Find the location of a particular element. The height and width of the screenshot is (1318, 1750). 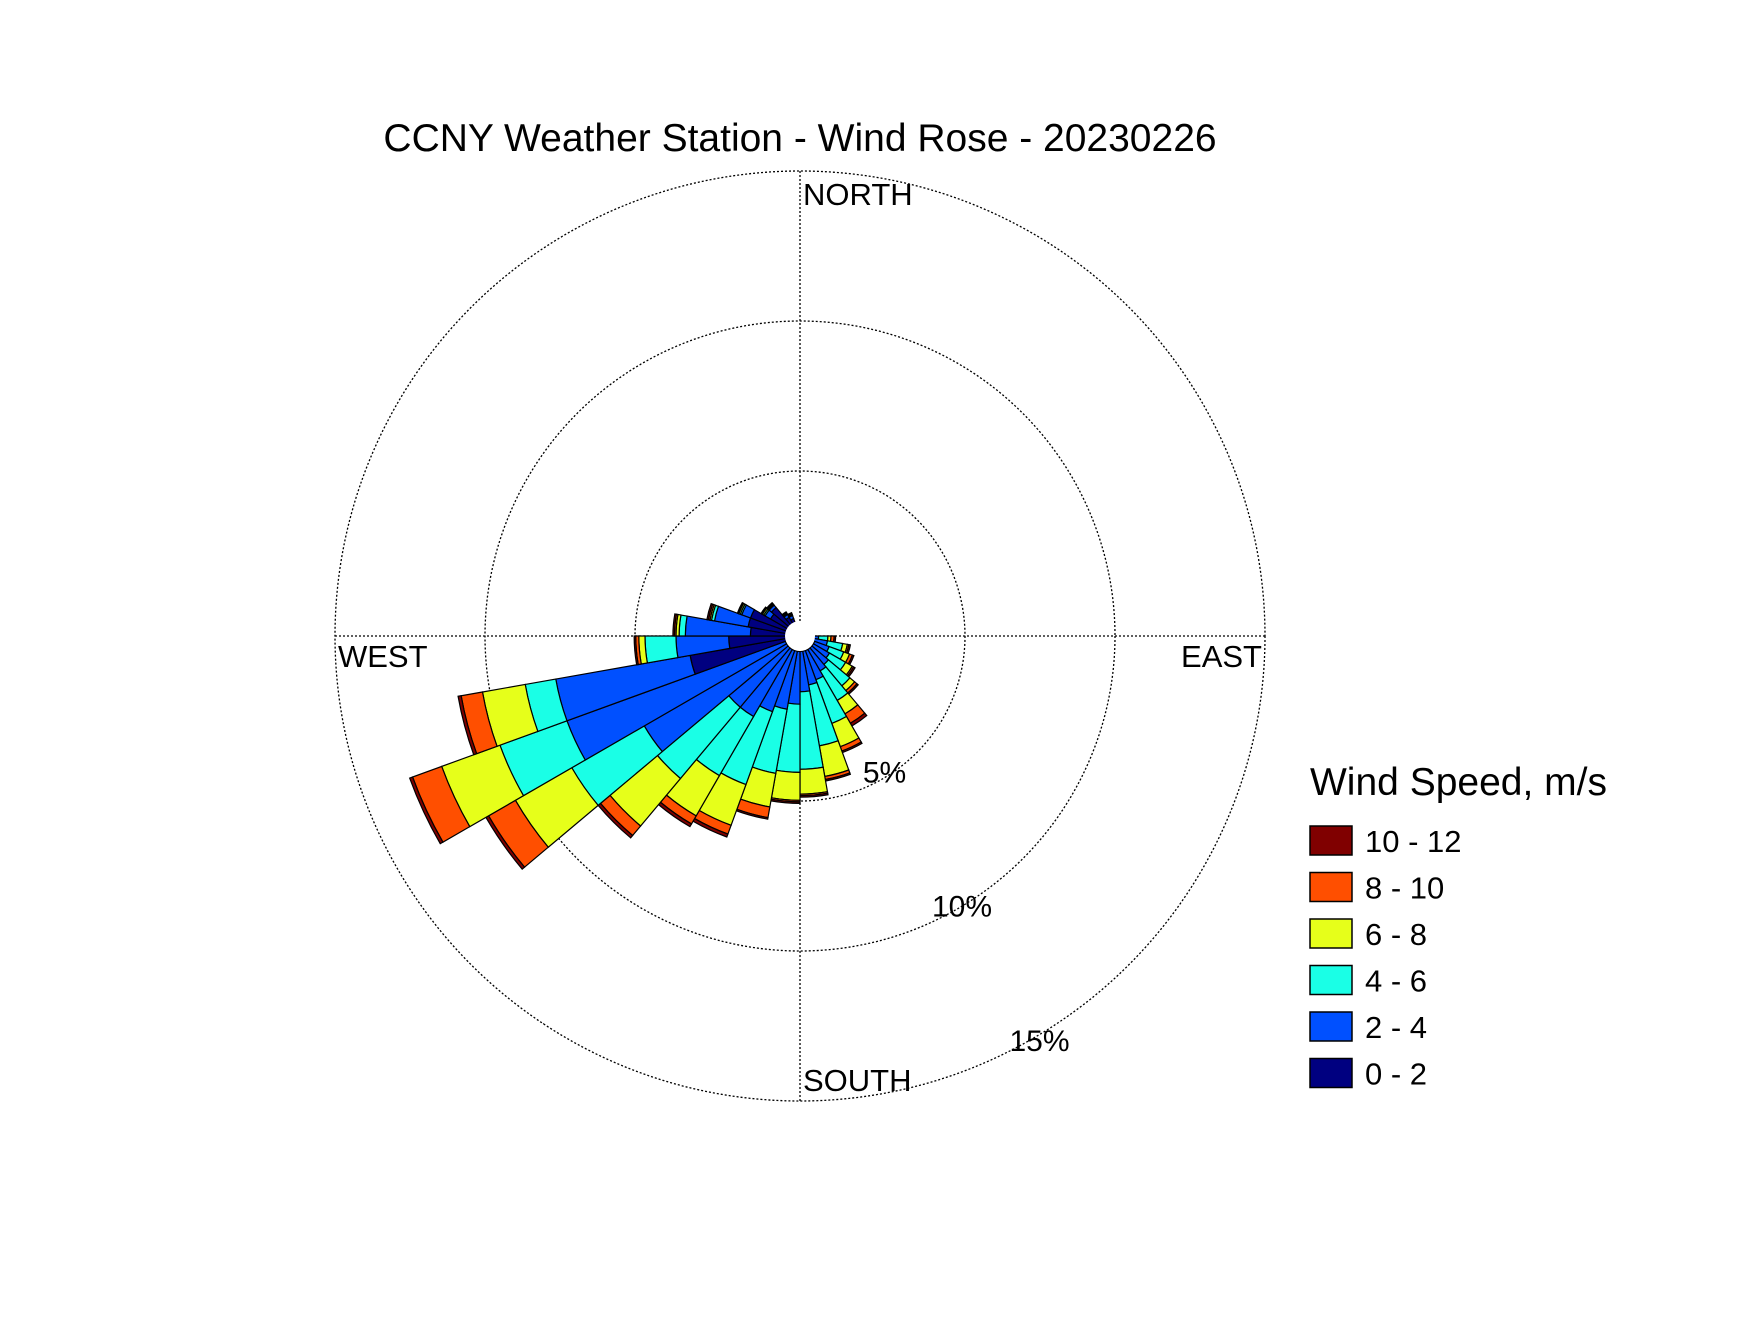

direction-east: EAST is located at coordinates (1221, 656).